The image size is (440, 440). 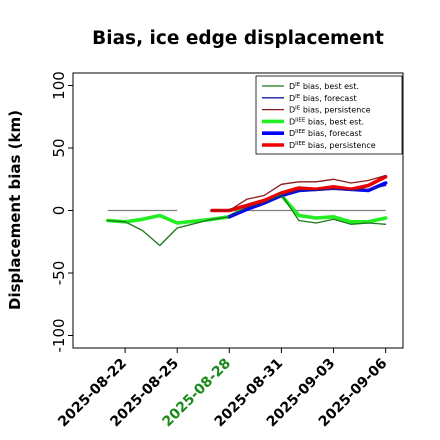 What do you see at coordinates (59, 147) in the screenshot?
I see `y-tick-label: 50` at bounding box center [59, 147].